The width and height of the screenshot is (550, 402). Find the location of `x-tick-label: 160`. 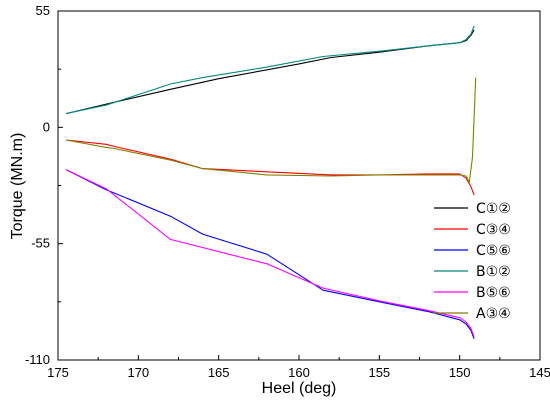

x-tick-label: 160 is located at coordinates (299, 372).